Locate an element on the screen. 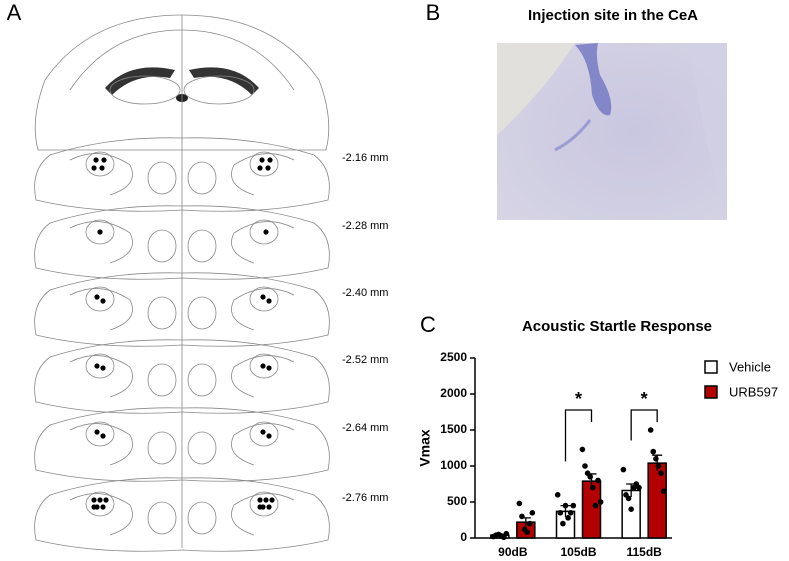 The image size is (789, 561). x-tick-label: 105dB is located at coordinates (578, 552).